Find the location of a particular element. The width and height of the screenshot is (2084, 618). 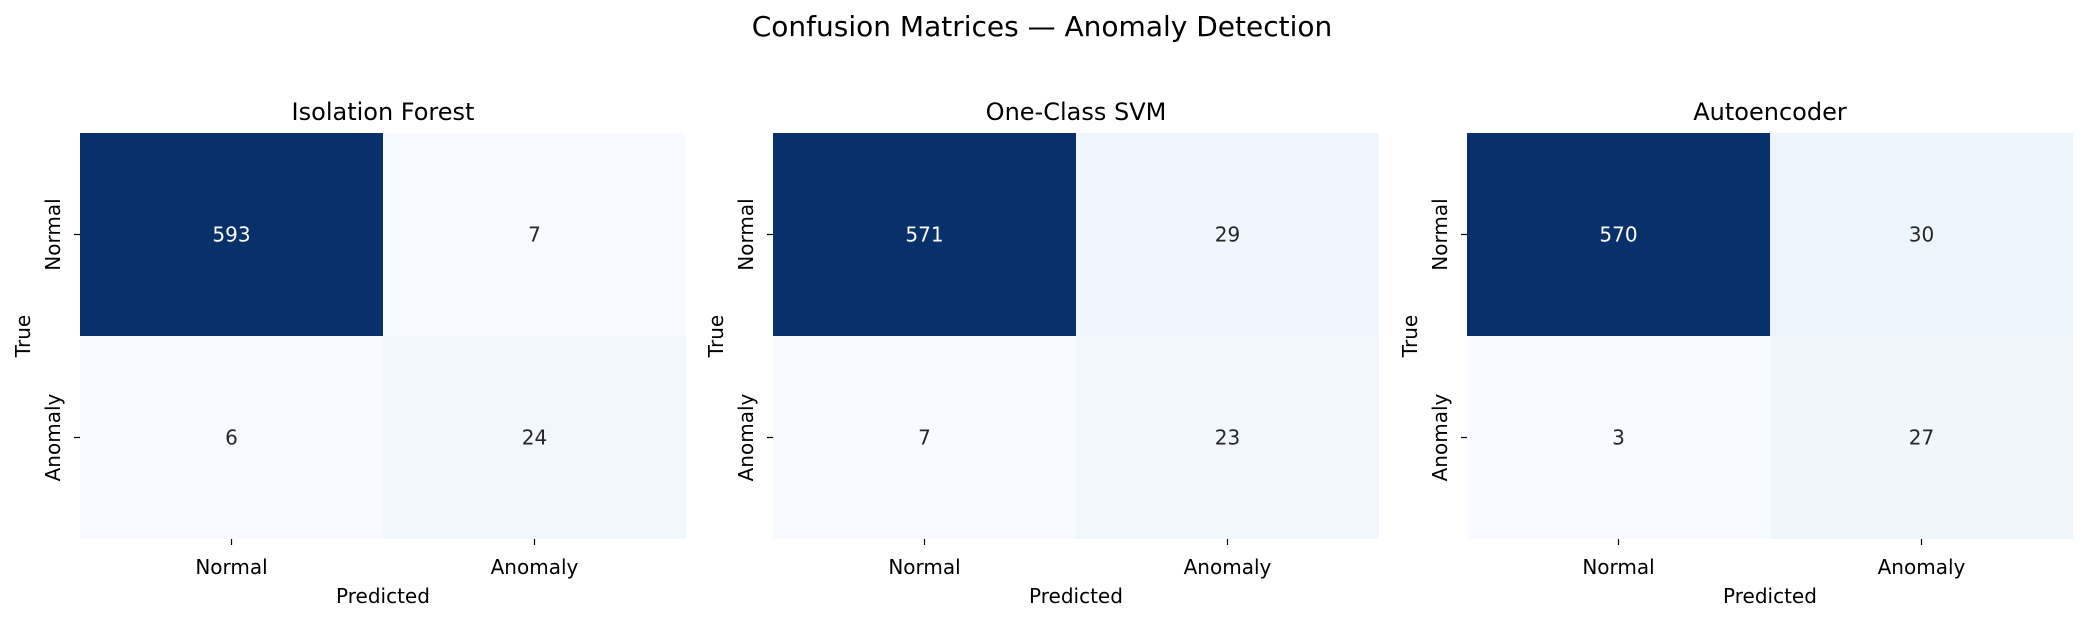

cell-value-label: 6 is located at coordinates (231, 438).